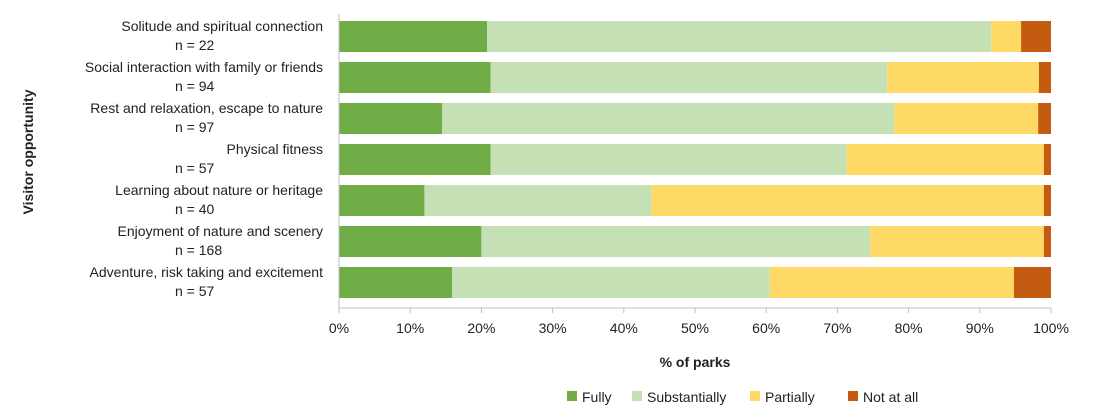 The width and height of the screenshot is (1093, 413). Describe the element at coordinates (637, 396) in the screenshot. I see `legend-swatch-substantially` at that location.